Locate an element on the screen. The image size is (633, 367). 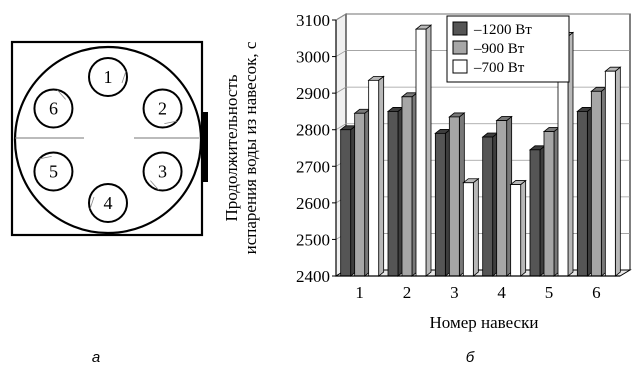
legend-entry-0: –1200 Вт is located at coordinates (502, 30).